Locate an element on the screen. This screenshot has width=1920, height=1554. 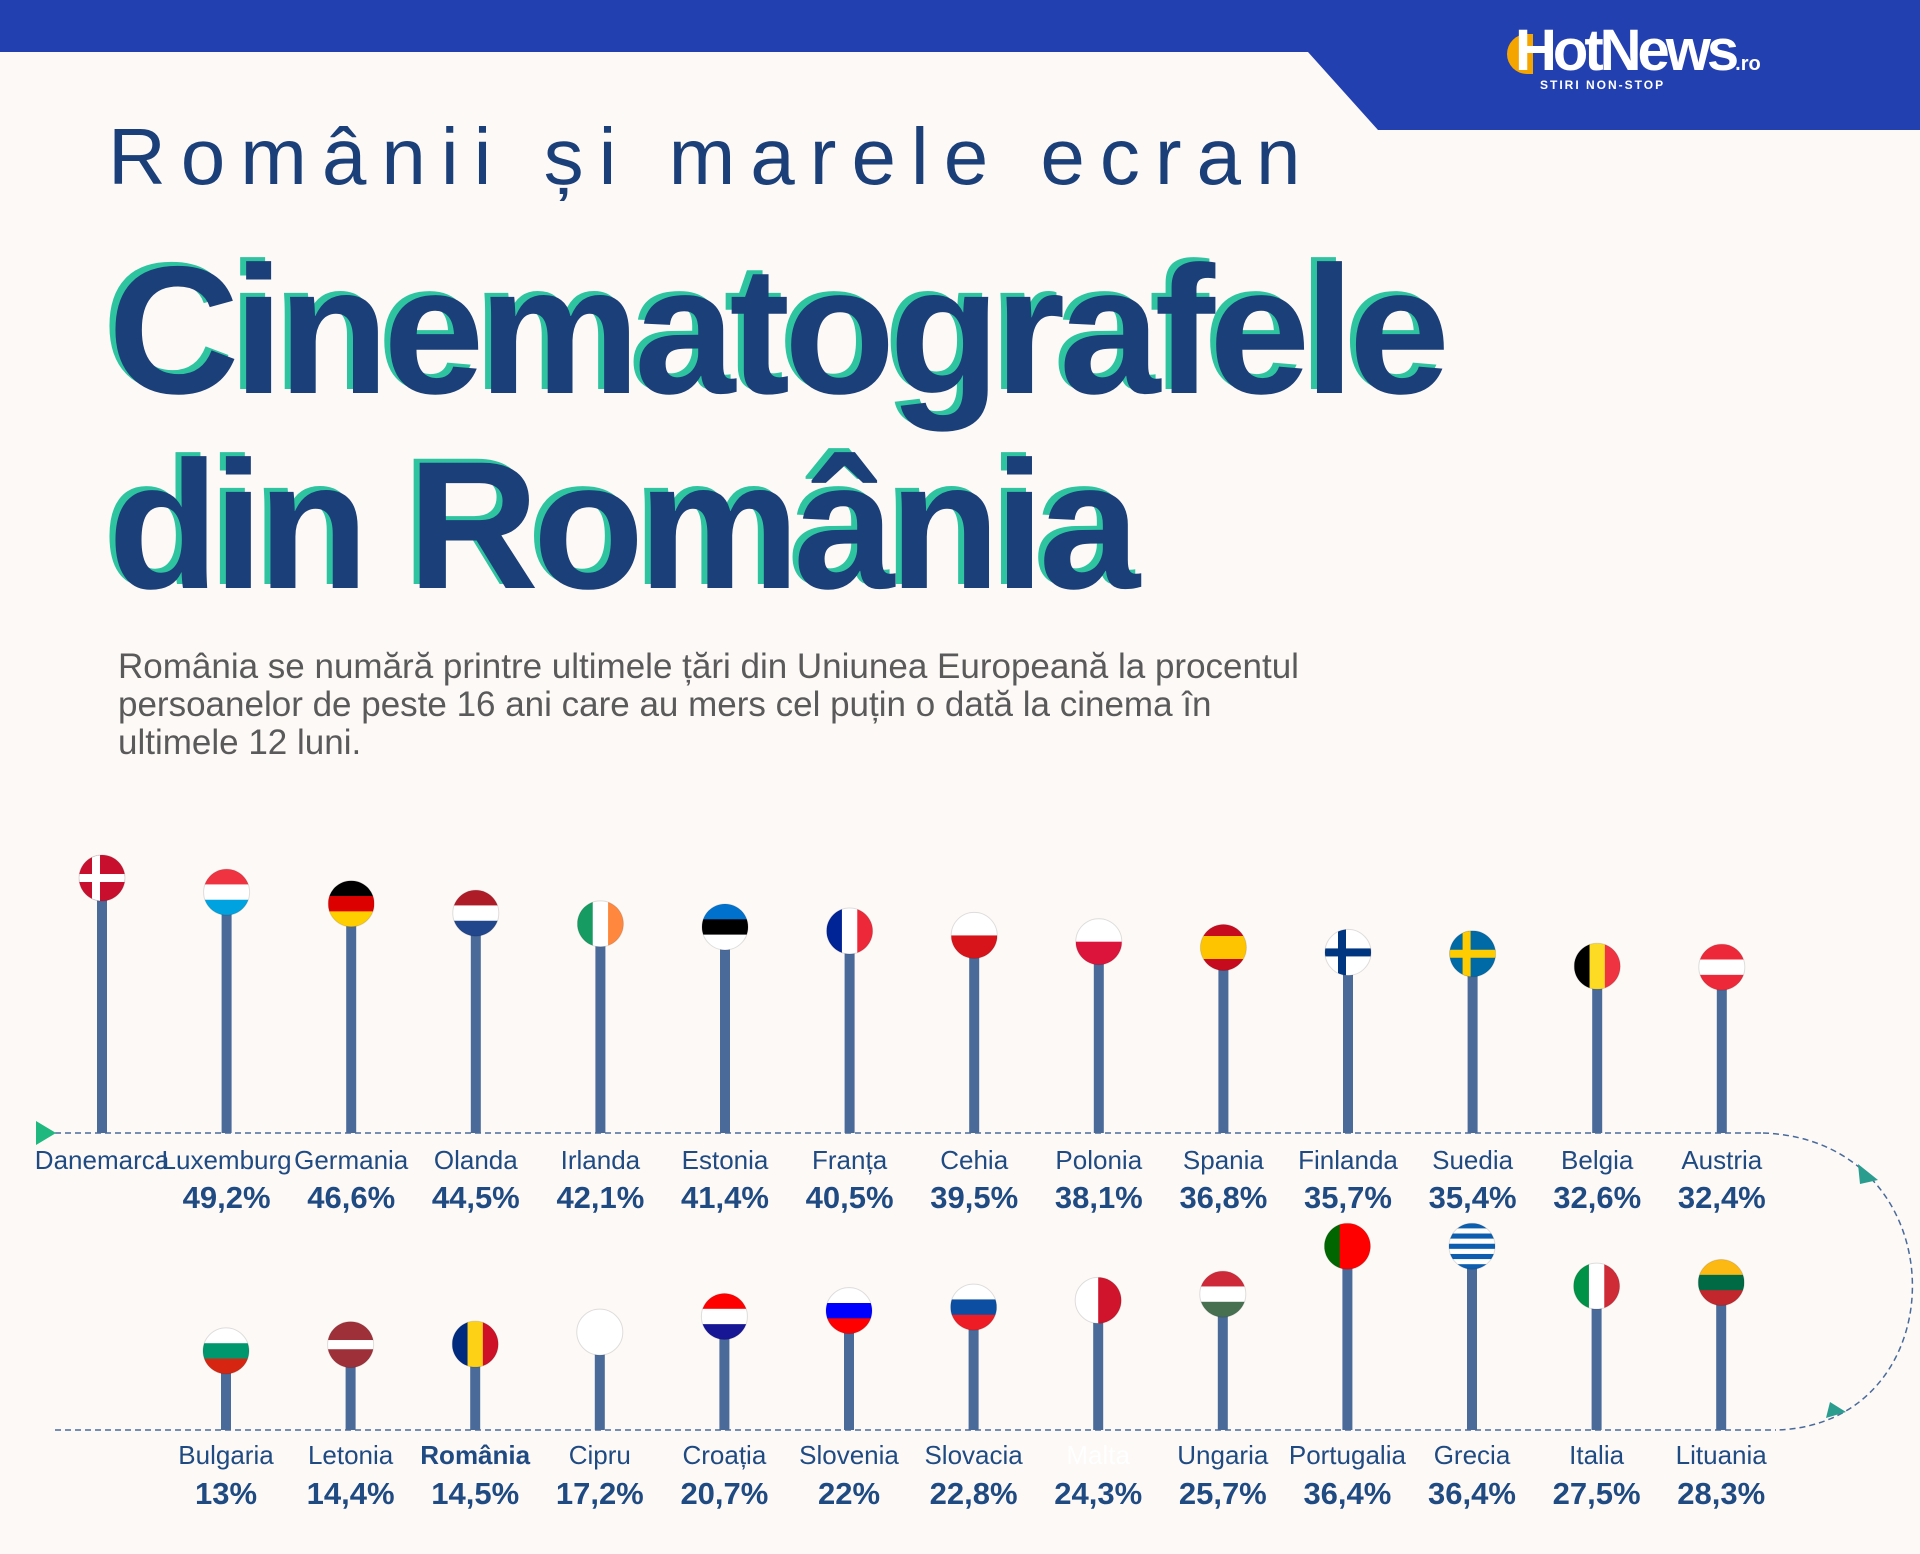
suedia-flag-icon is located at coordinates (1472, 953).